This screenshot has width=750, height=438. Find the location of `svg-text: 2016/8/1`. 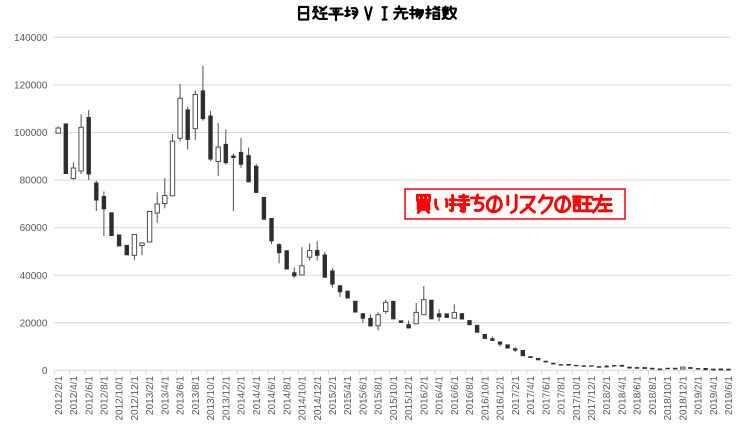

svg-text: 2016/8/1 is located at coordinates (470, 395).